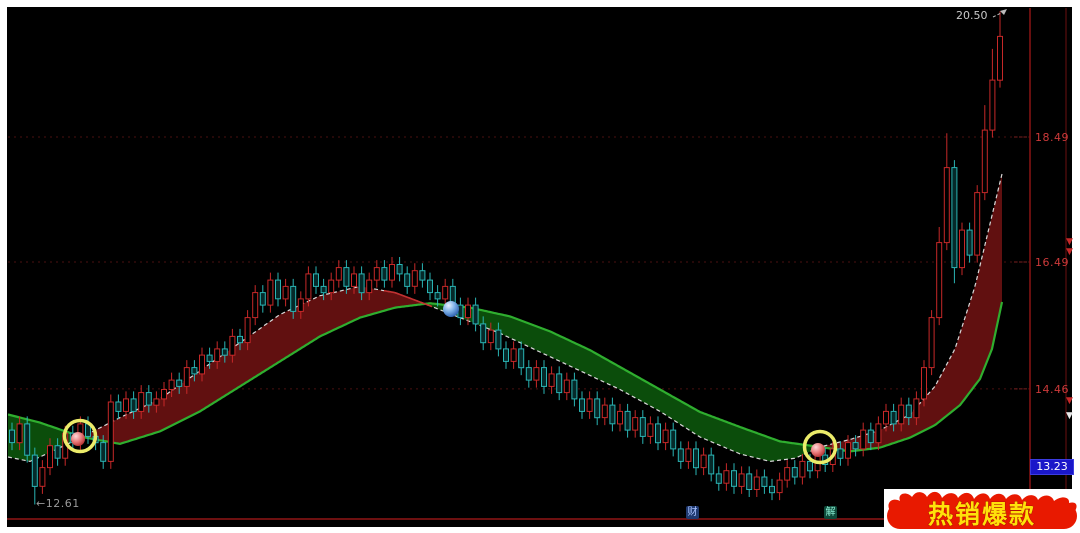 The height and width of the screenshot is (533, 1080). Describe the element at coordinates (830, 512) in the screenshot. I see `event-mark-share-unlock: 解` at that location.